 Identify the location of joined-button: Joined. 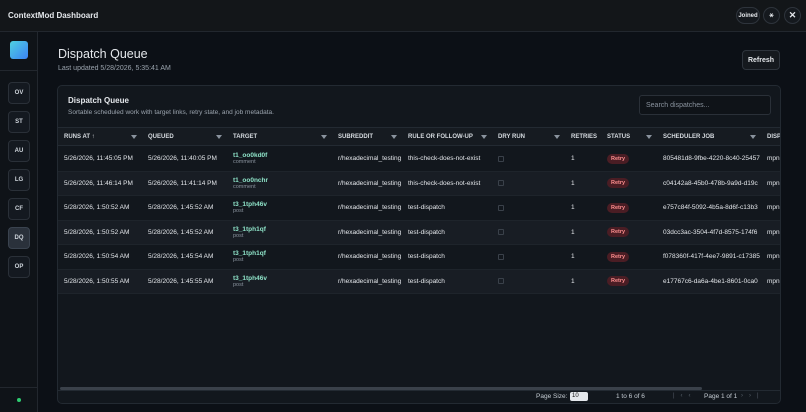
(748, 15).